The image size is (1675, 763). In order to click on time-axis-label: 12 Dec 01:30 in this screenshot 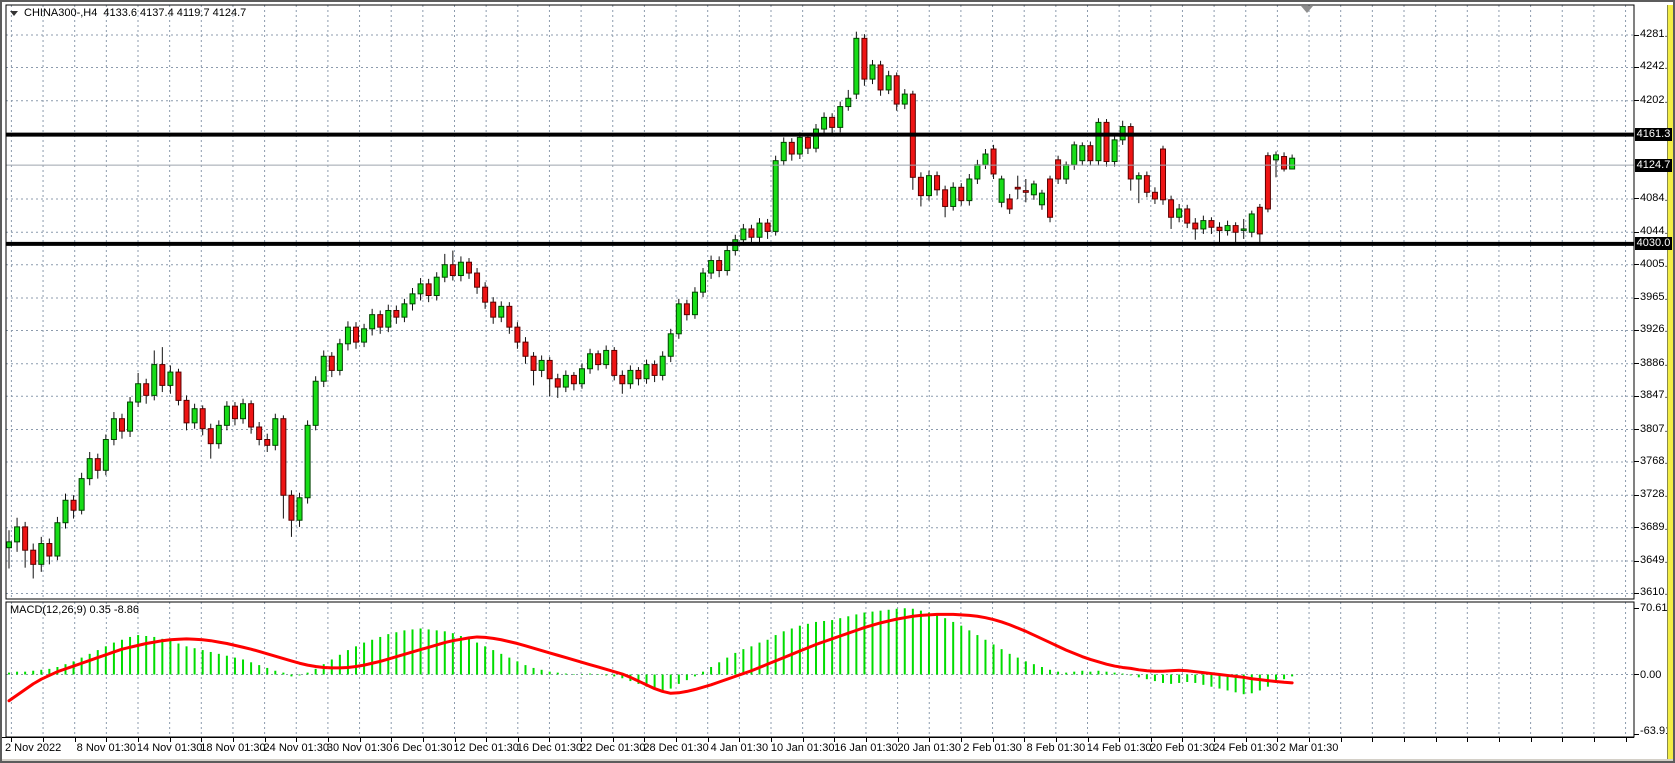, I will do `click(486, 748)`.